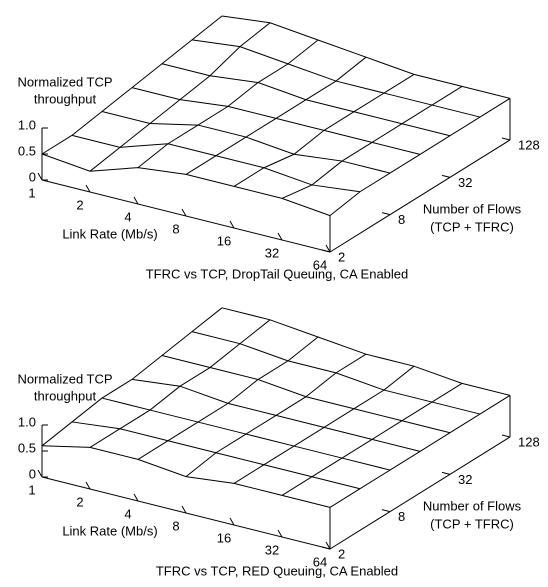 The image size is (548, 587). Describe the element at coordinates (277, 570) in the screenshot. I see `chart-title: TFRC vs TCP, RED Queuing, CA Enabled` at that location.